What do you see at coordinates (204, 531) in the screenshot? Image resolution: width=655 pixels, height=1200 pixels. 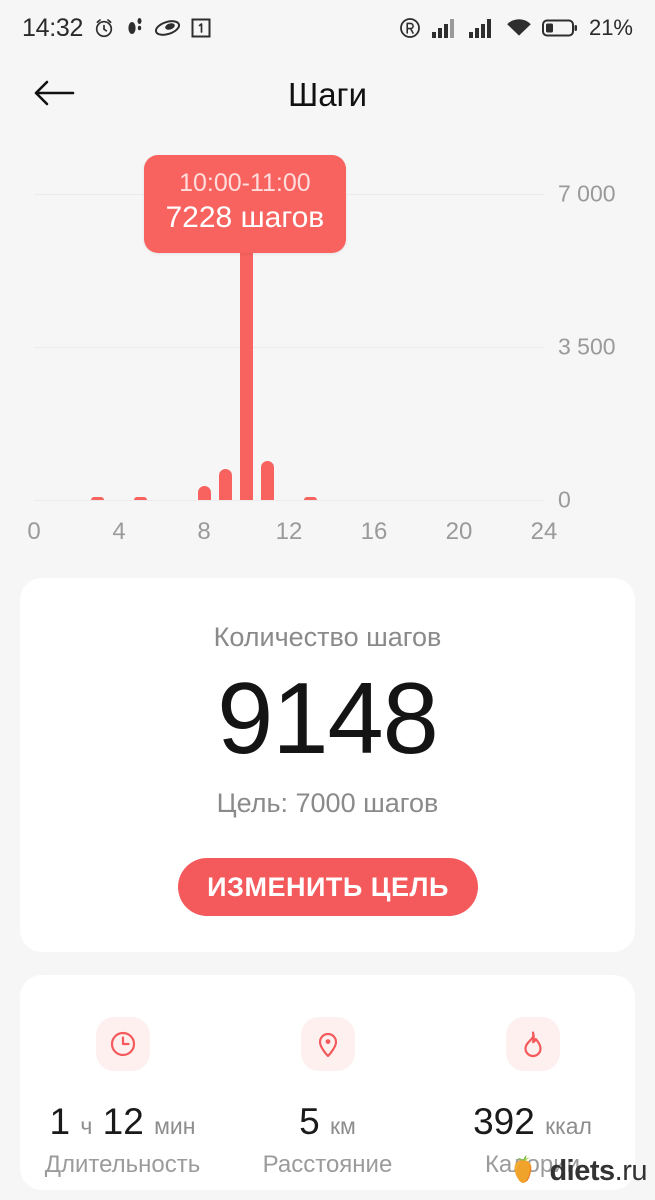 I see `chart-x-tick-label: 8` at bounding box center [204, 531].